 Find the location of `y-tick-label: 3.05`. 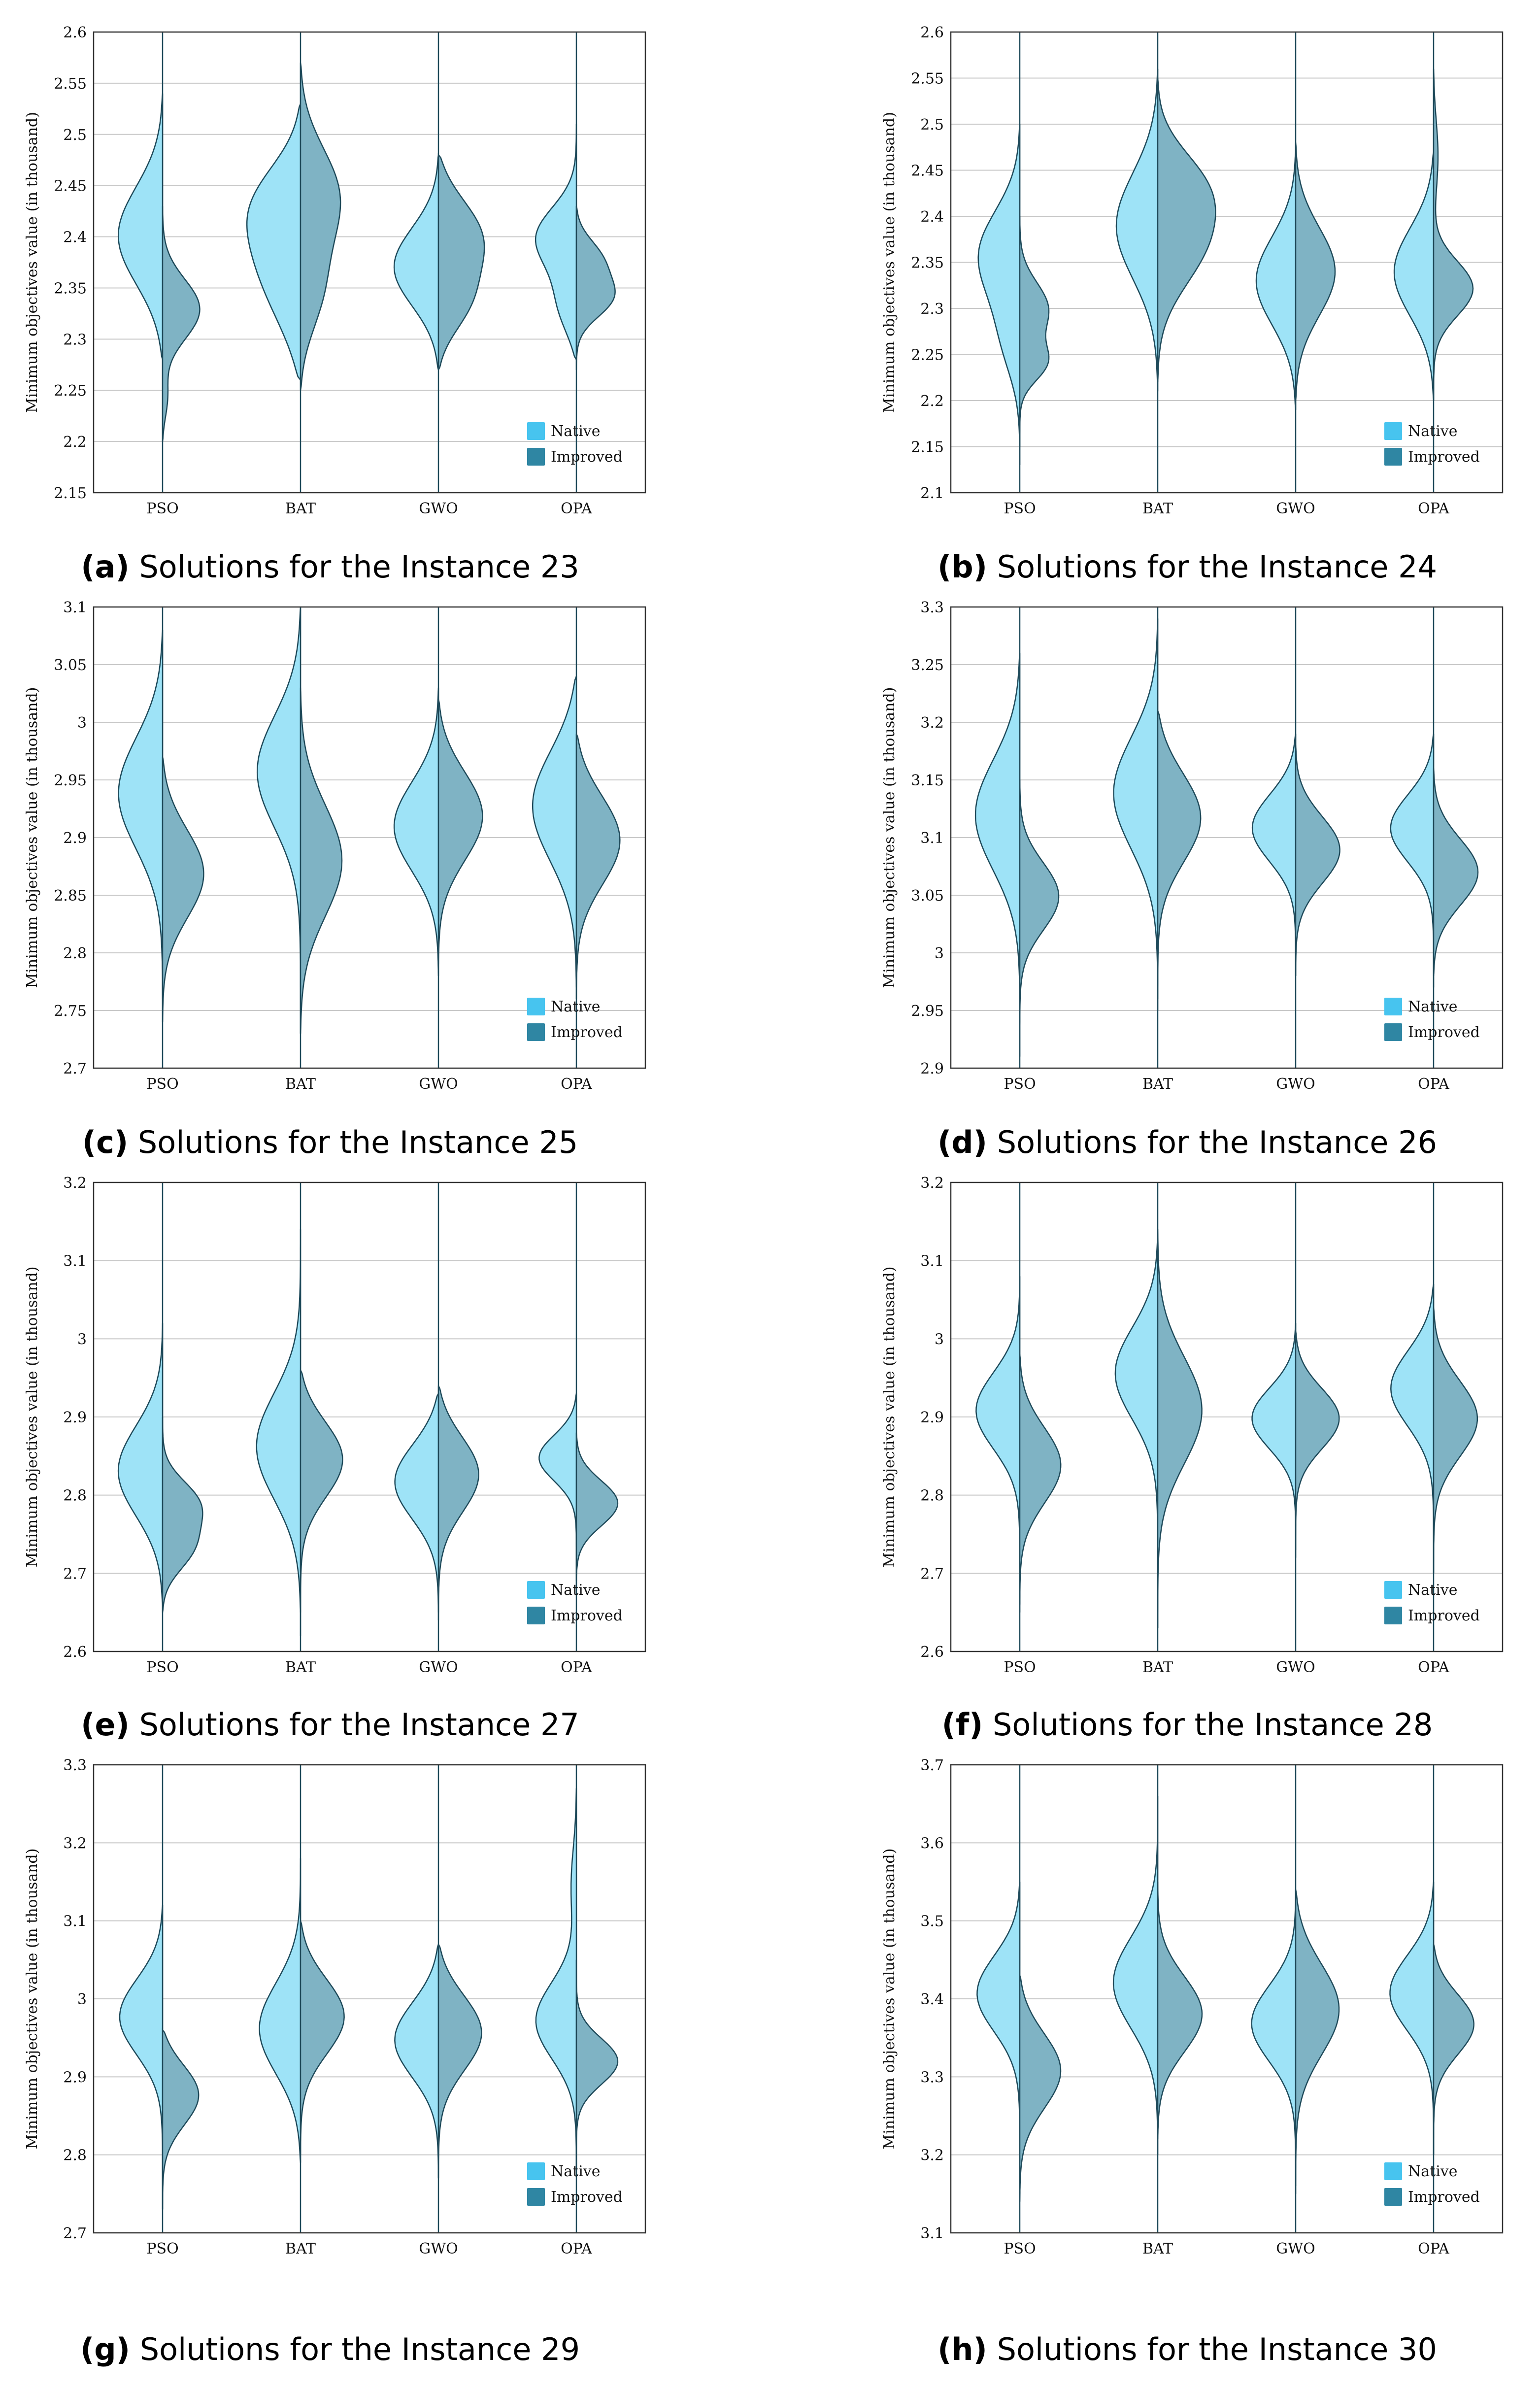

y-tick-label: 3.05 is located at coordinates (71, 666).